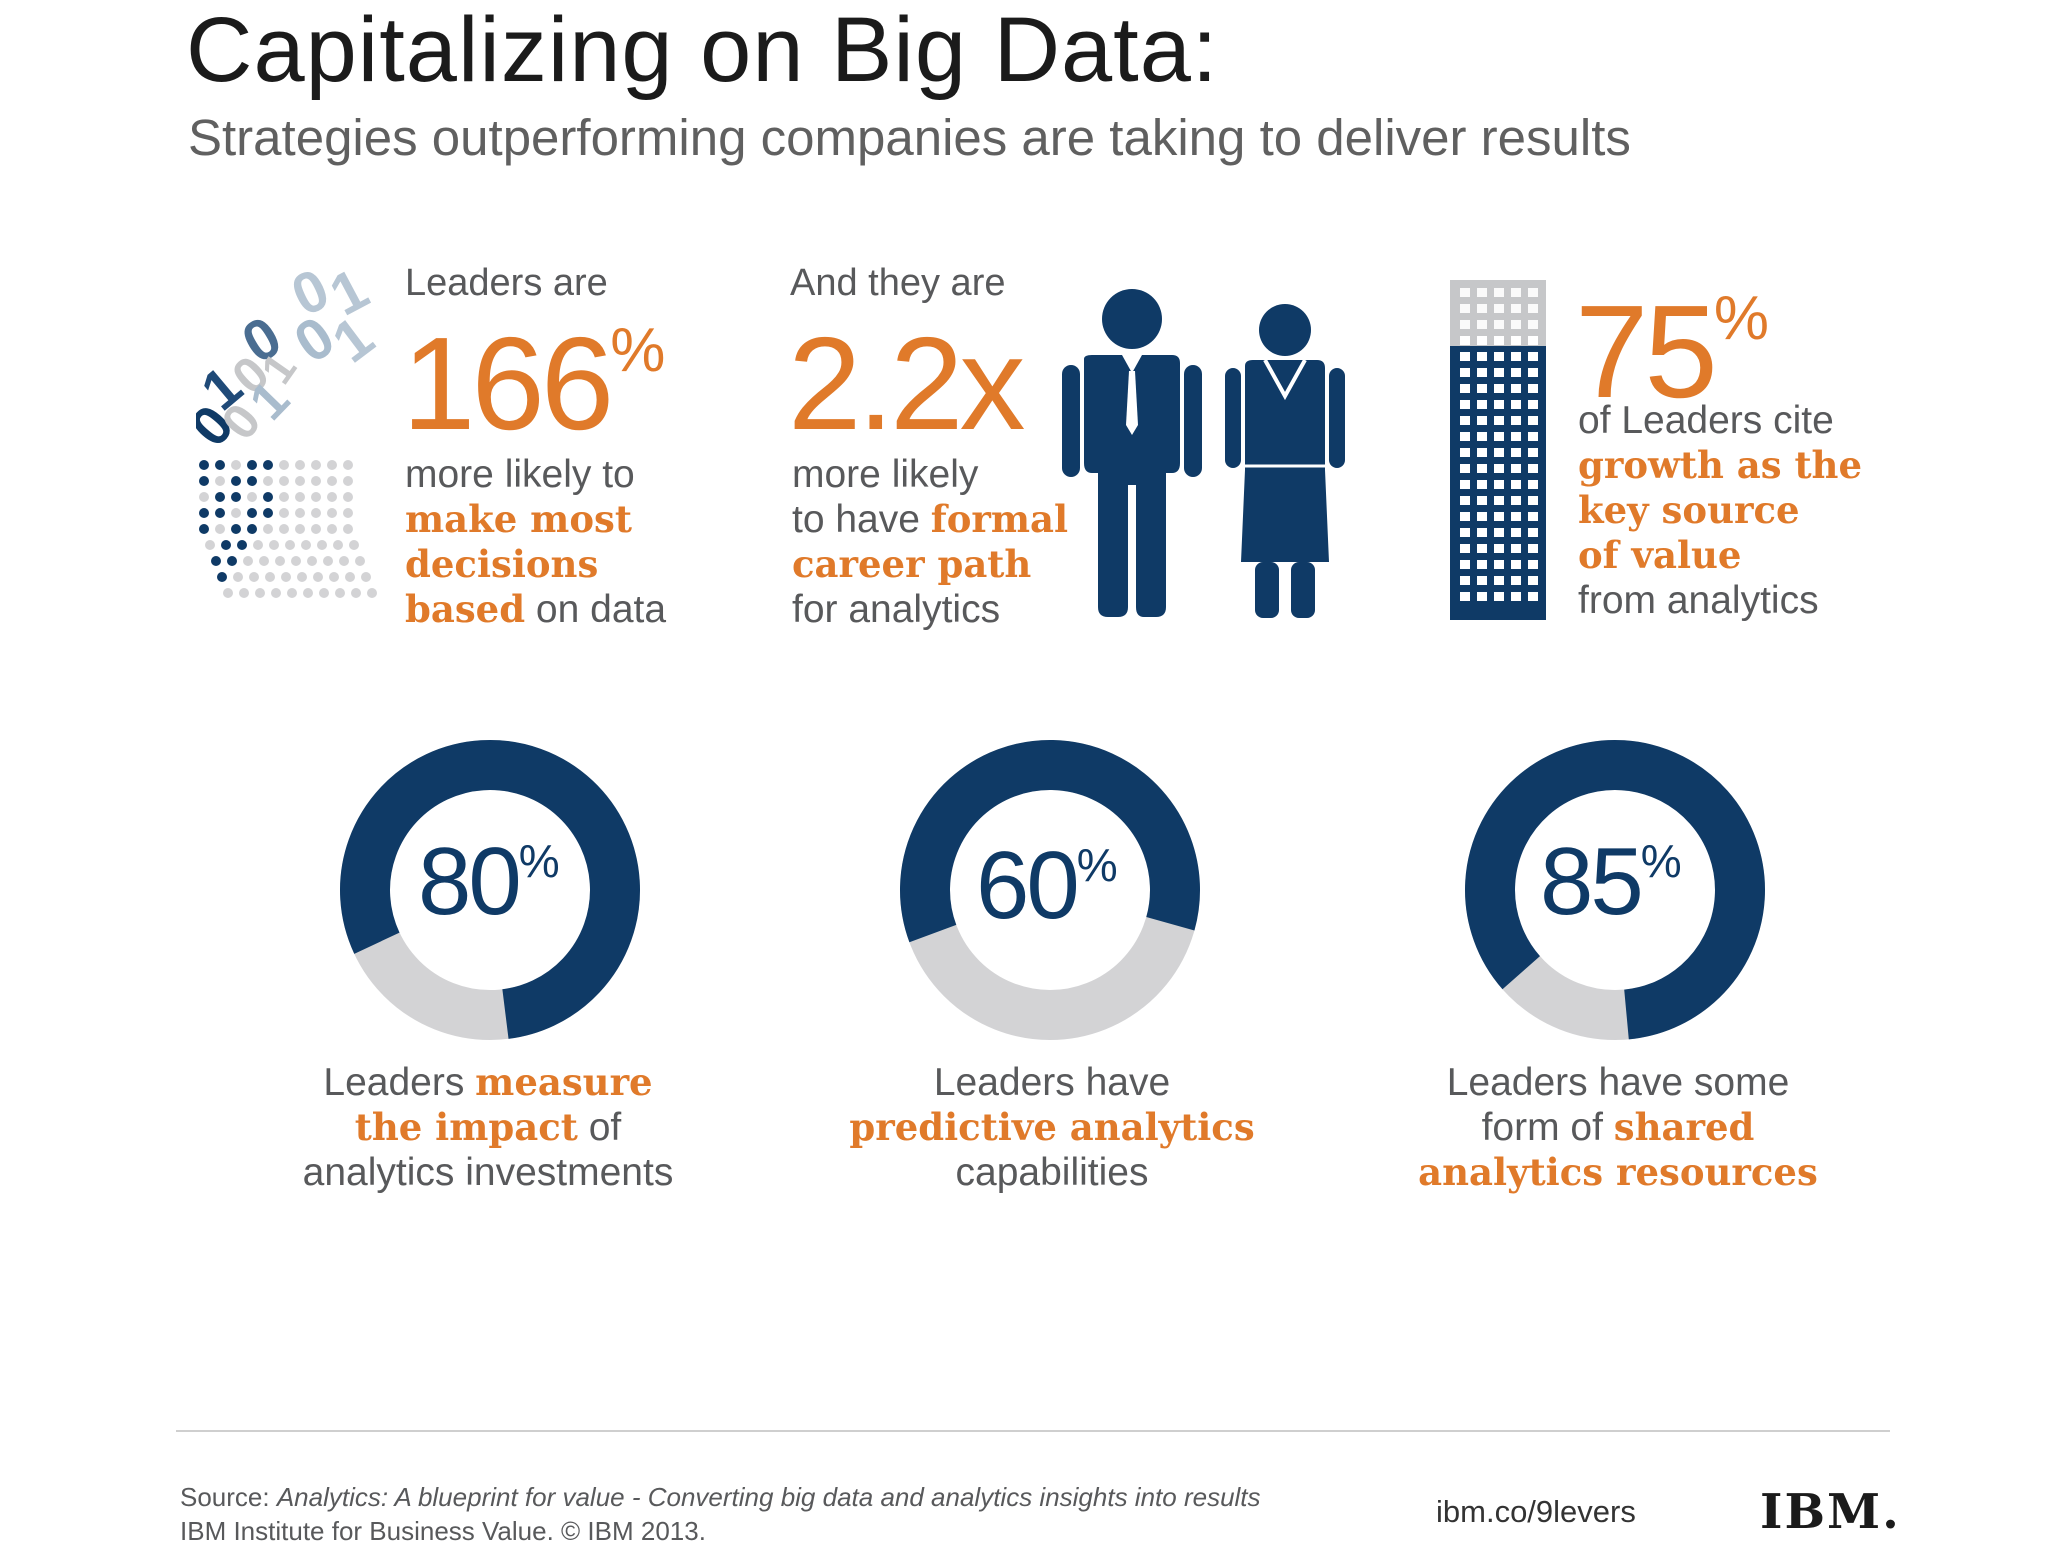  What do you see at coordinates (1720, 465) in the screenshot?
I see `stat3-highlight1: growth as the` at bounding box center [1720, 465].